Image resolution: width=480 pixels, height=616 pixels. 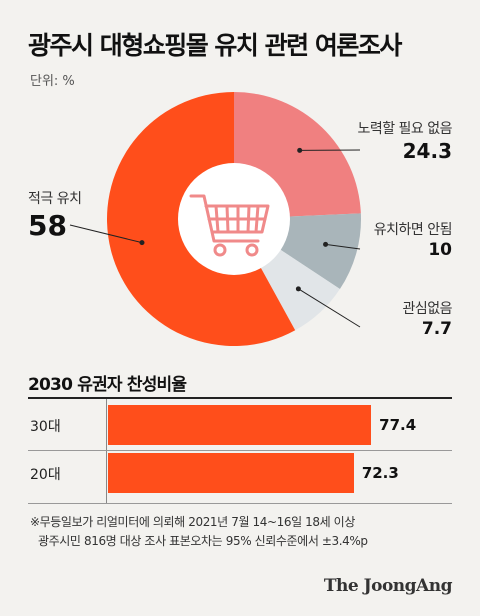 I want to click on leader-no-need-dot, so click(x=300, y=150).